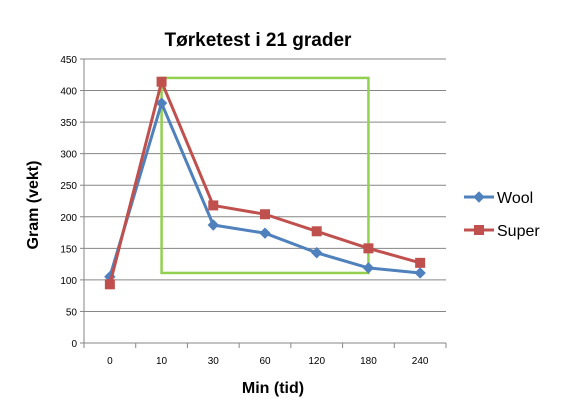 This screenshot has height=419, width=562. What do you see at coordinates (72, 202) in the screenshot?
I see `y-ticks: 0 50 100 150 200 250 300 350 400 450` at bounding box center [72, 202].